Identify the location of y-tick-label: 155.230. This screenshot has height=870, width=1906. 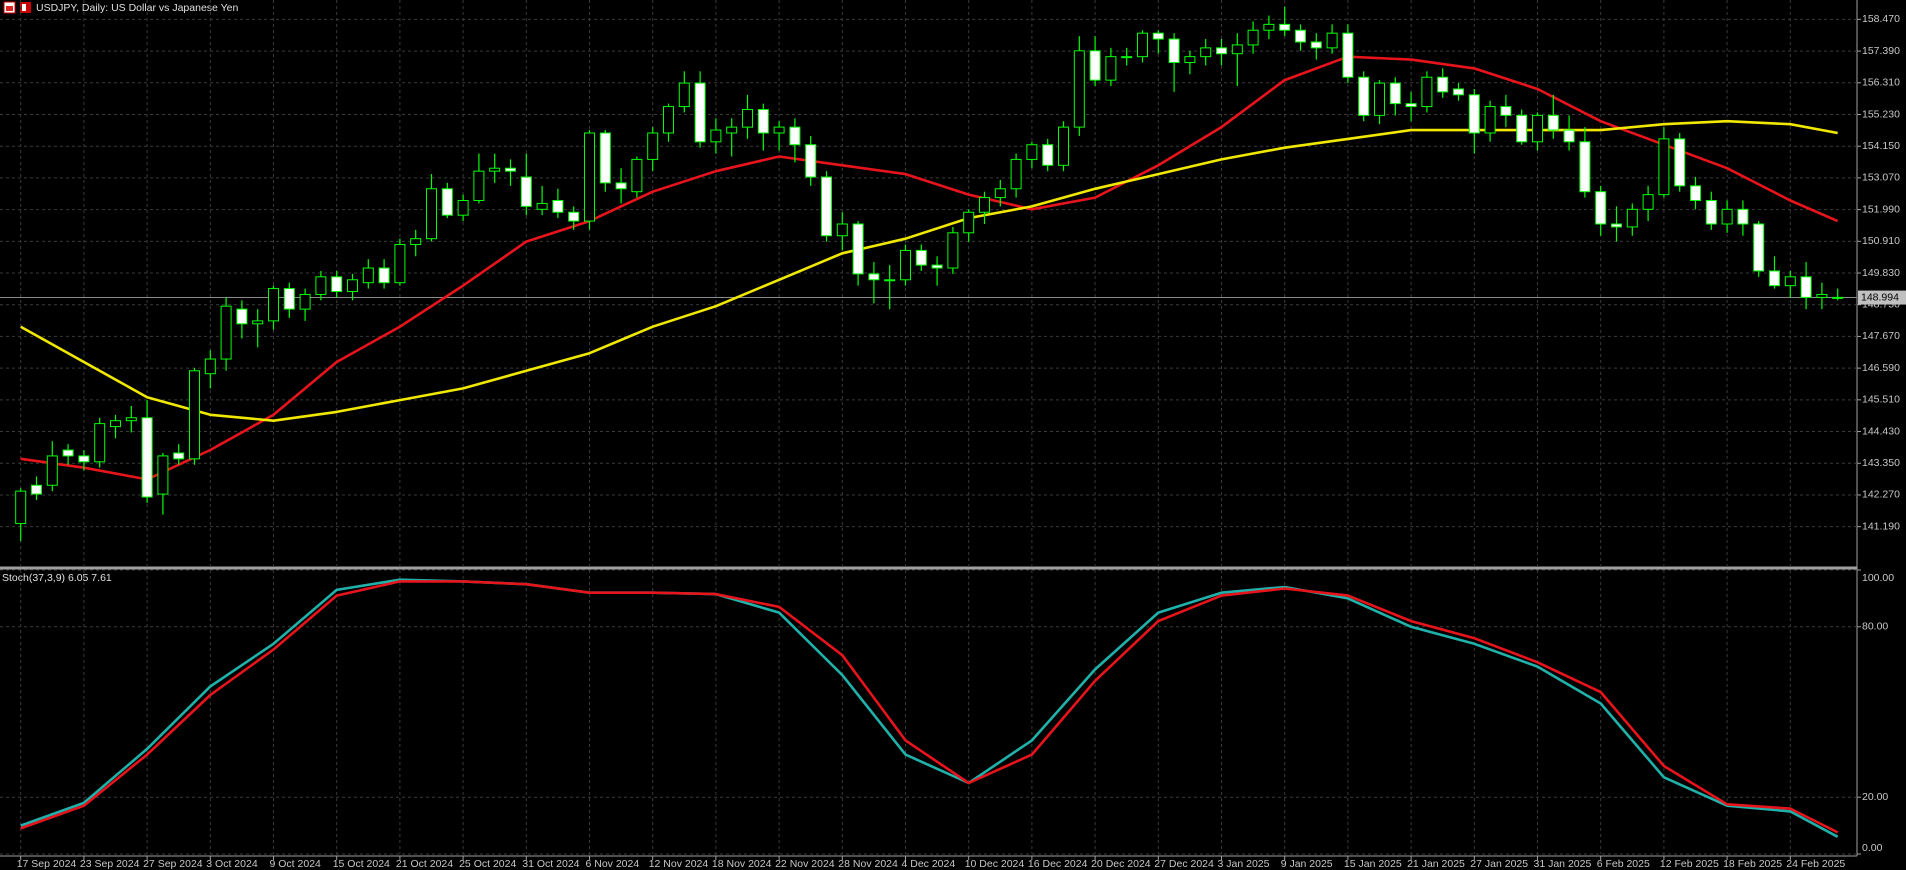
(1881, 114).